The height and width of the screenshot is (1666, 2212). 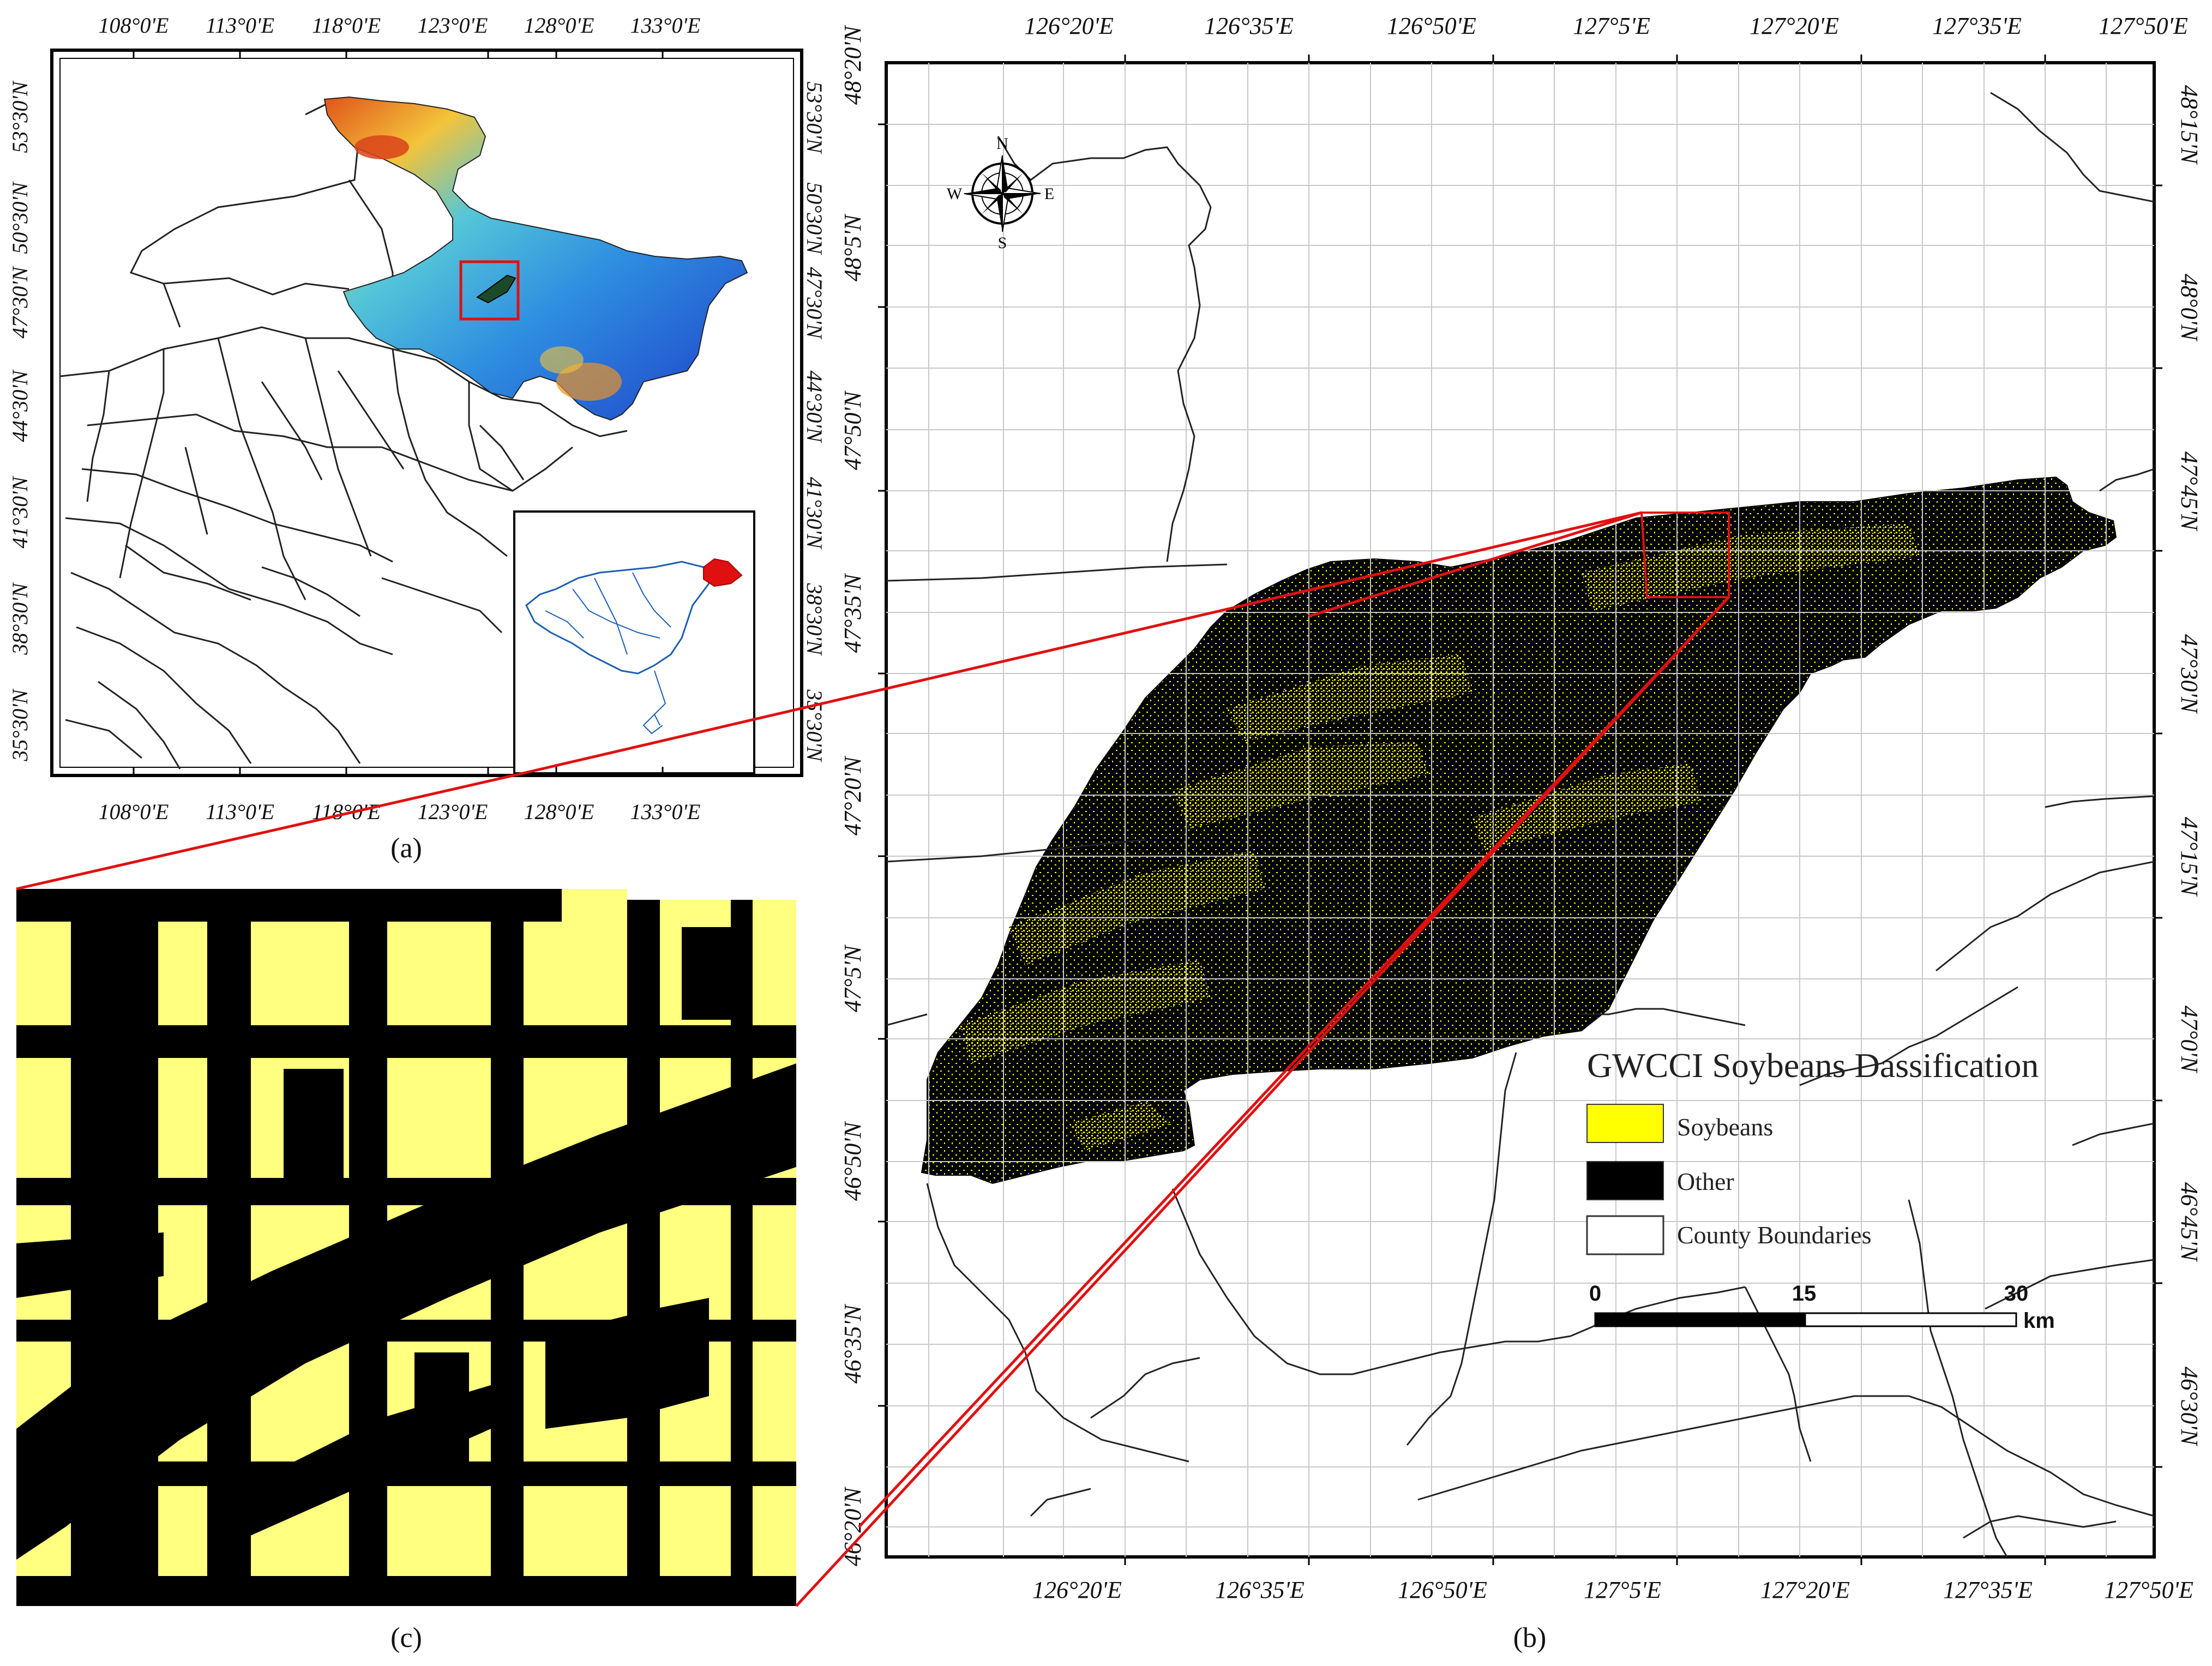 I want to click on a-lon-bottom-5: 133°0'E, so click(x=665, y=812).